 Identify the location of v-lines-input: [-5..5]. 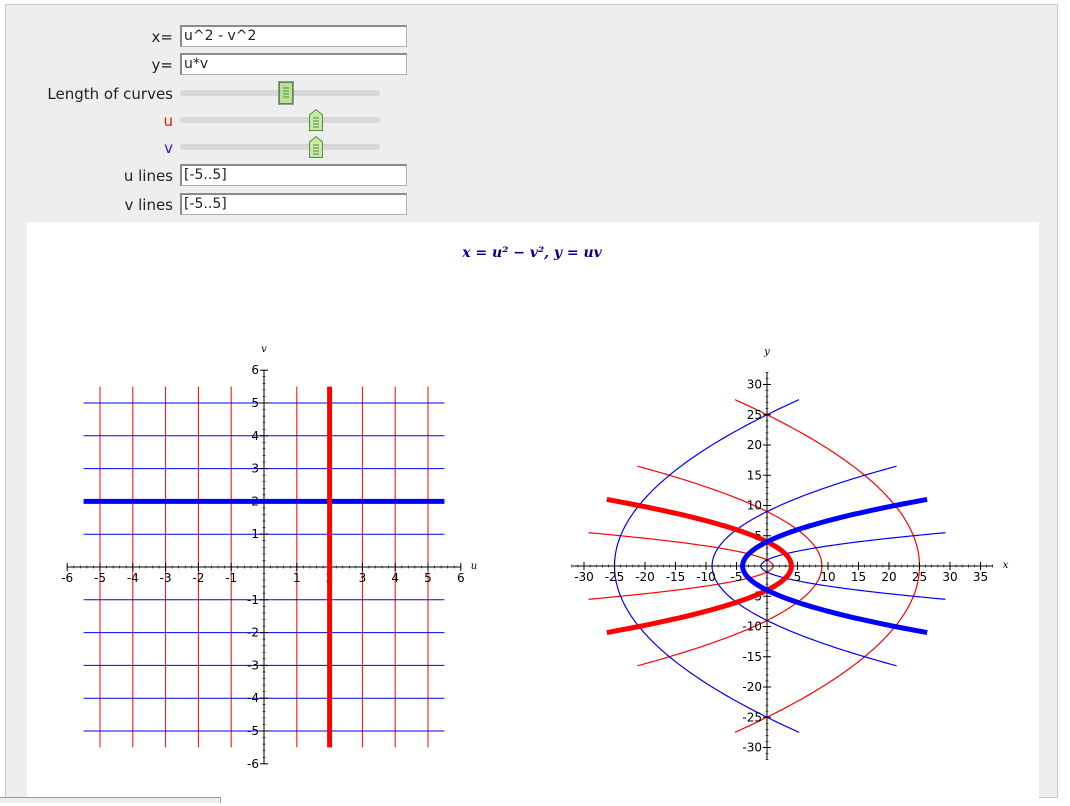
(293, 204).